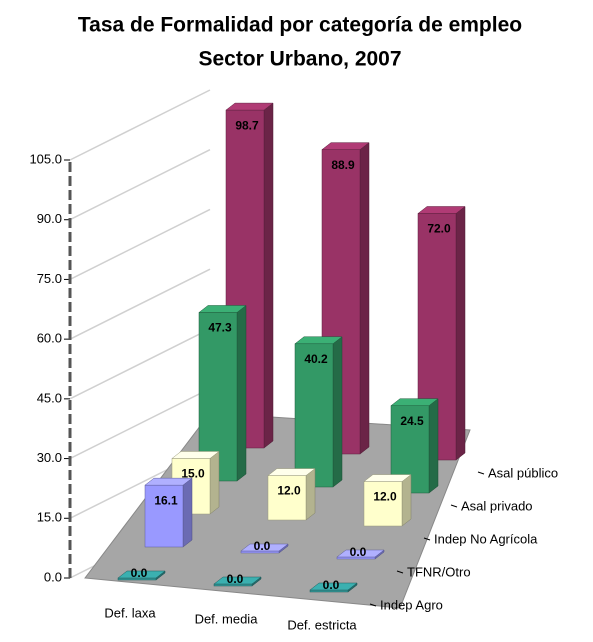  Describe the element at coordinates (166, 500) in the screenshot. I see `value-label: 16.1` at that location.